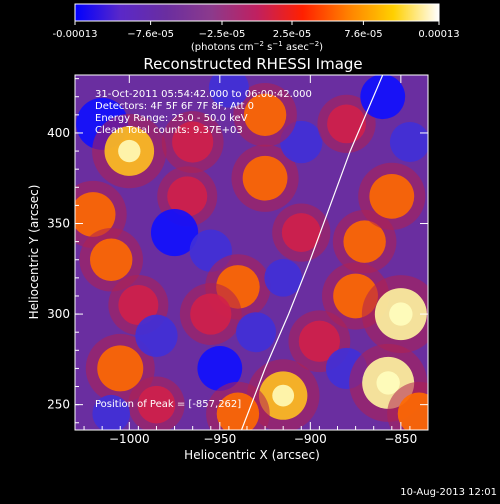  Describe the element at coordinates (174, 106) in the screenshot. I see `annotation-line: Detectors: 4F 5F 6F 7F 8F, Att 0` at that location.